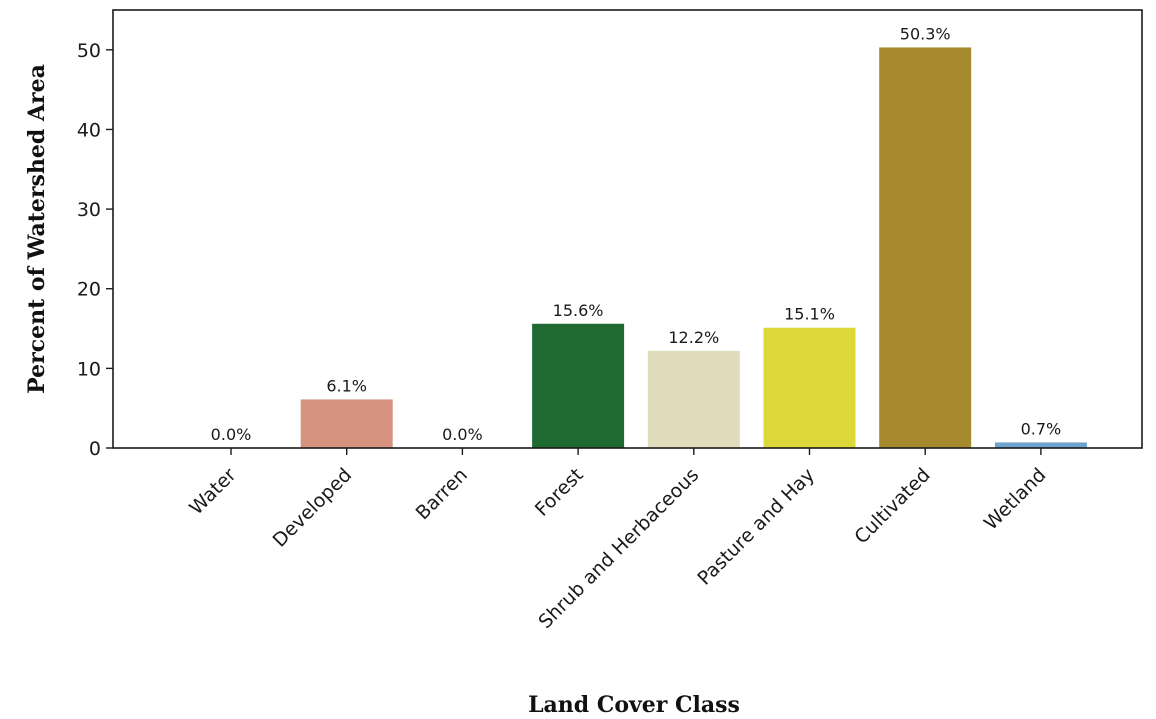 This screenshot has height=719, width=1156. Describe the element at coordinates (346, 423) in the screenshot. I see `bar-developed` at that location.